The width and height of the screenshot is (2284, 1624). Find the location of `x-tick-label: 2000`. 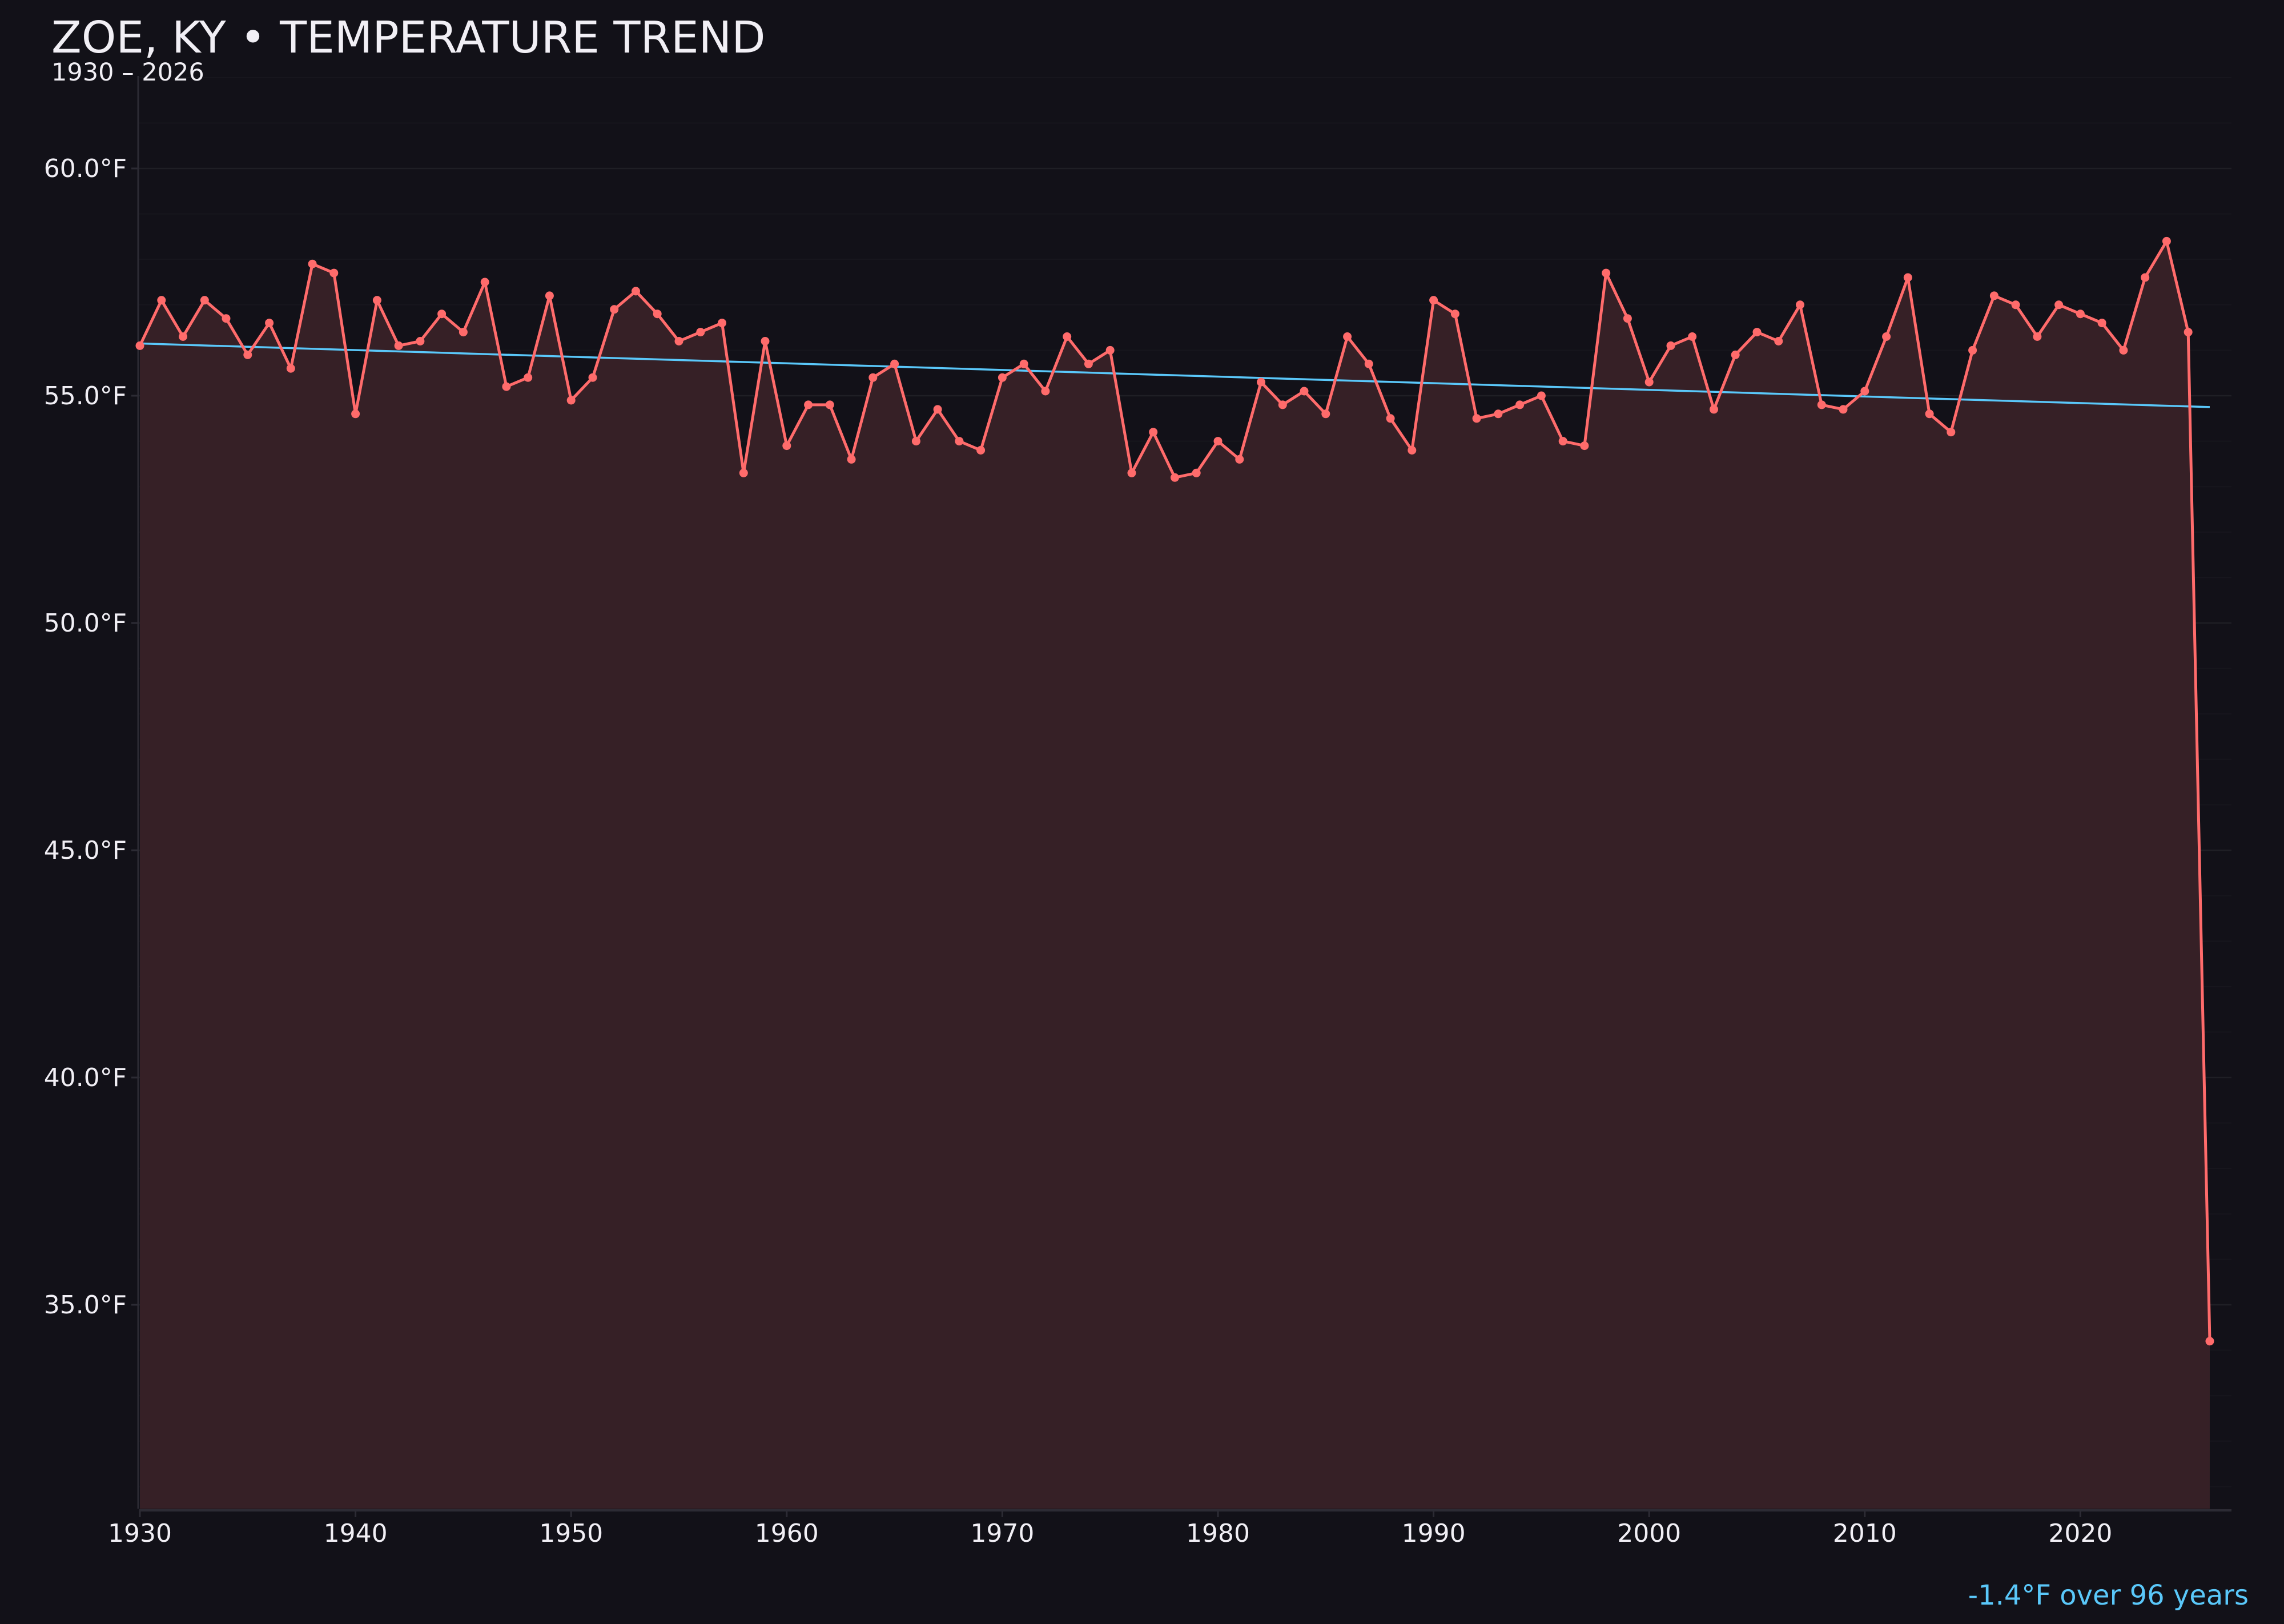

x-tick-label: 2000 is located at coordinates (1649, 1533).